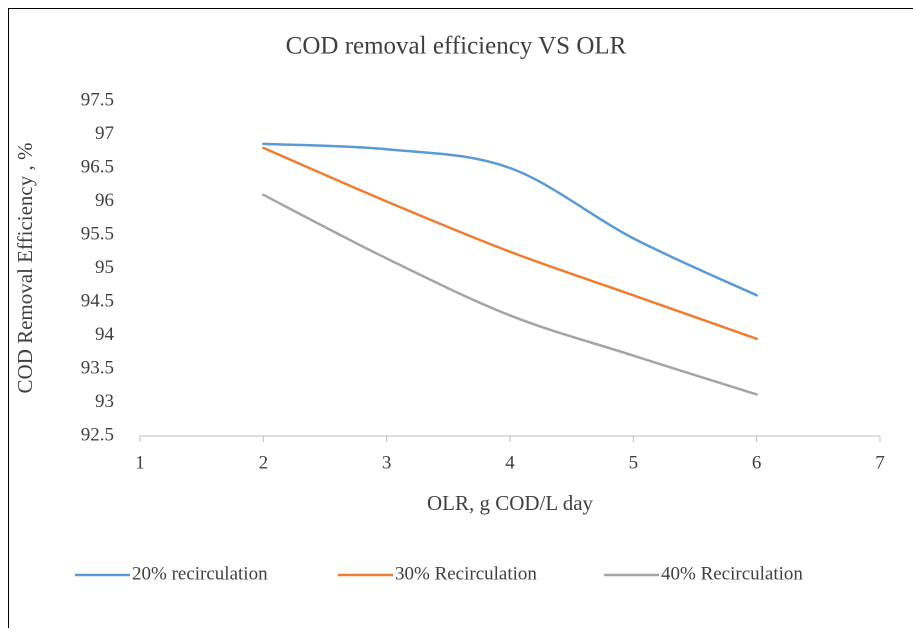  I want to click on x-tick-label: 7, so click(880, 462).